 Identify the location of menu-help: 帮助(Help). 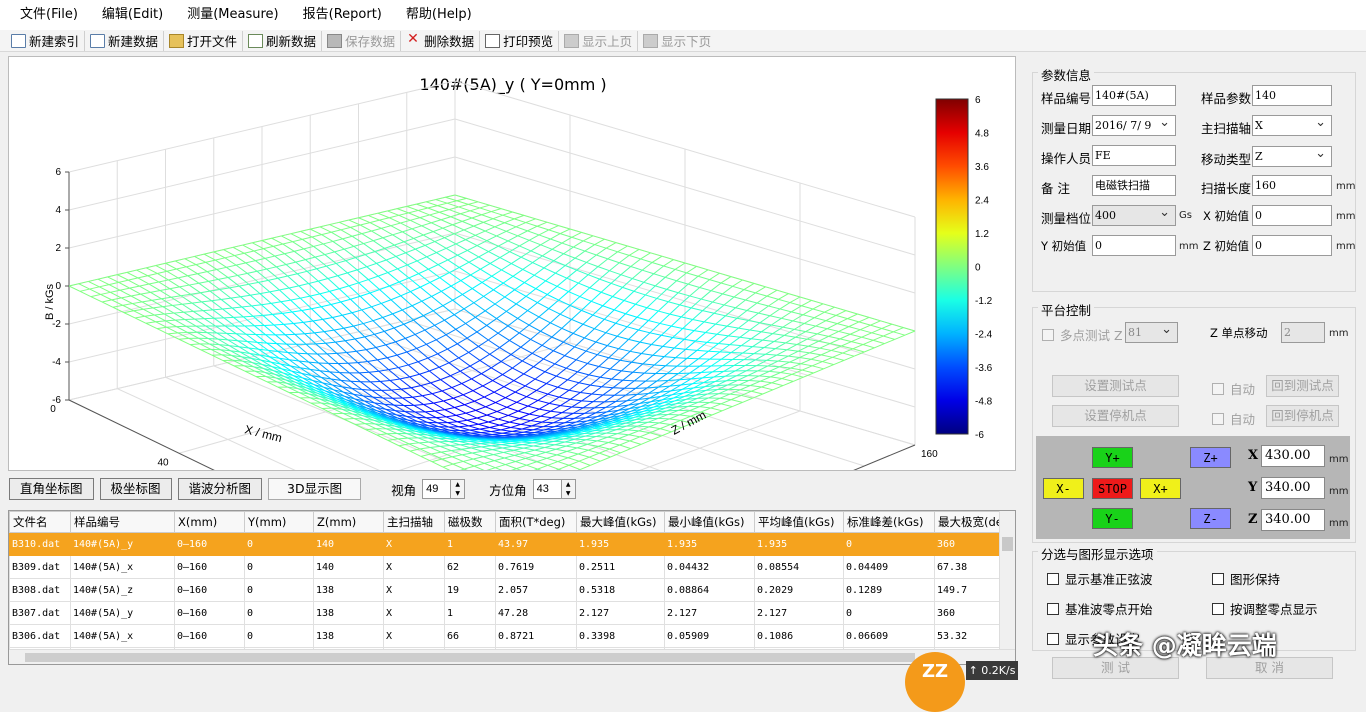
(439, 15).